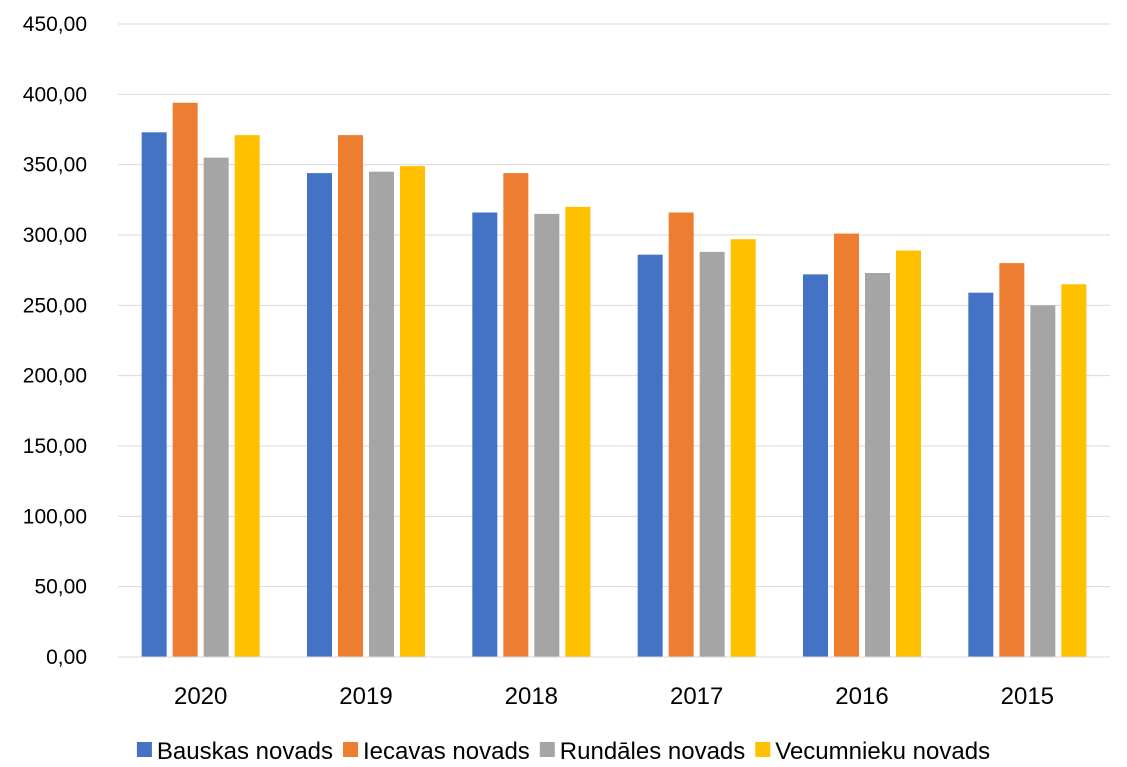 The width and height of the screenshot is (1127, 767). I want to click on y-tick-label: 100,00, so click(55, 516).